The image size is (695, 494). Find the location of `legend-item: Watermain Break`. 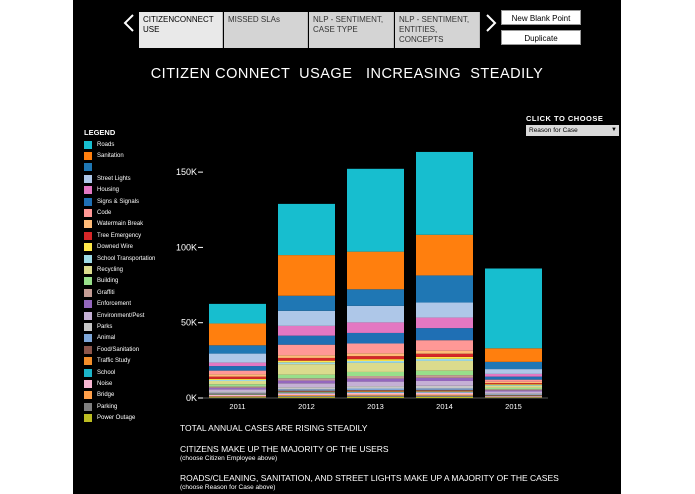

legend-item: Watermain Break is located at coordinates (119, 224).